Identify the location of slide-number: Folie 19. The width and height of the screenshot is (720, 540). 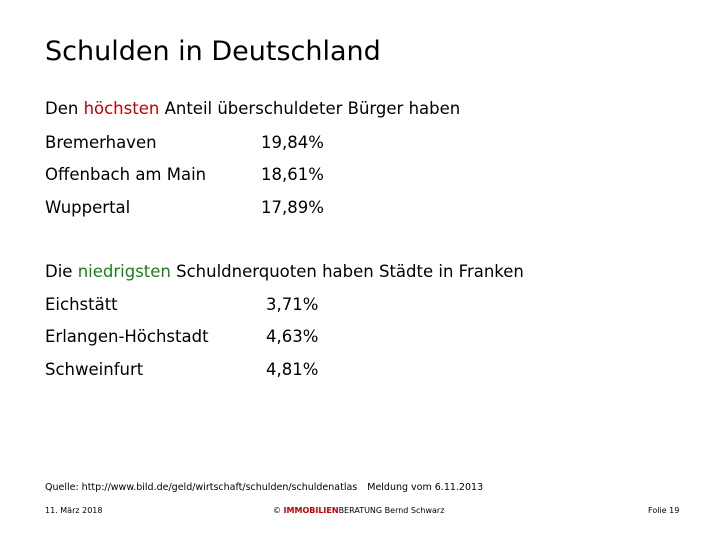
(664, 510).